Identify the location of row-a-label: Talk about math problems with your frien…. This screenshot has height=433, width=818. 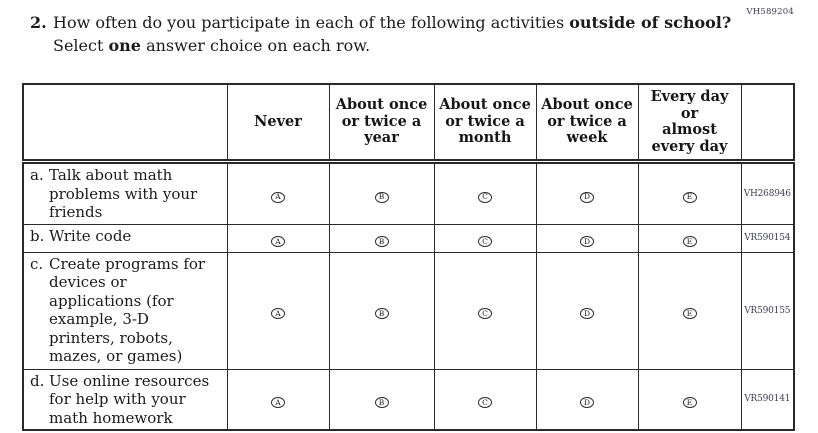
(123, 193).